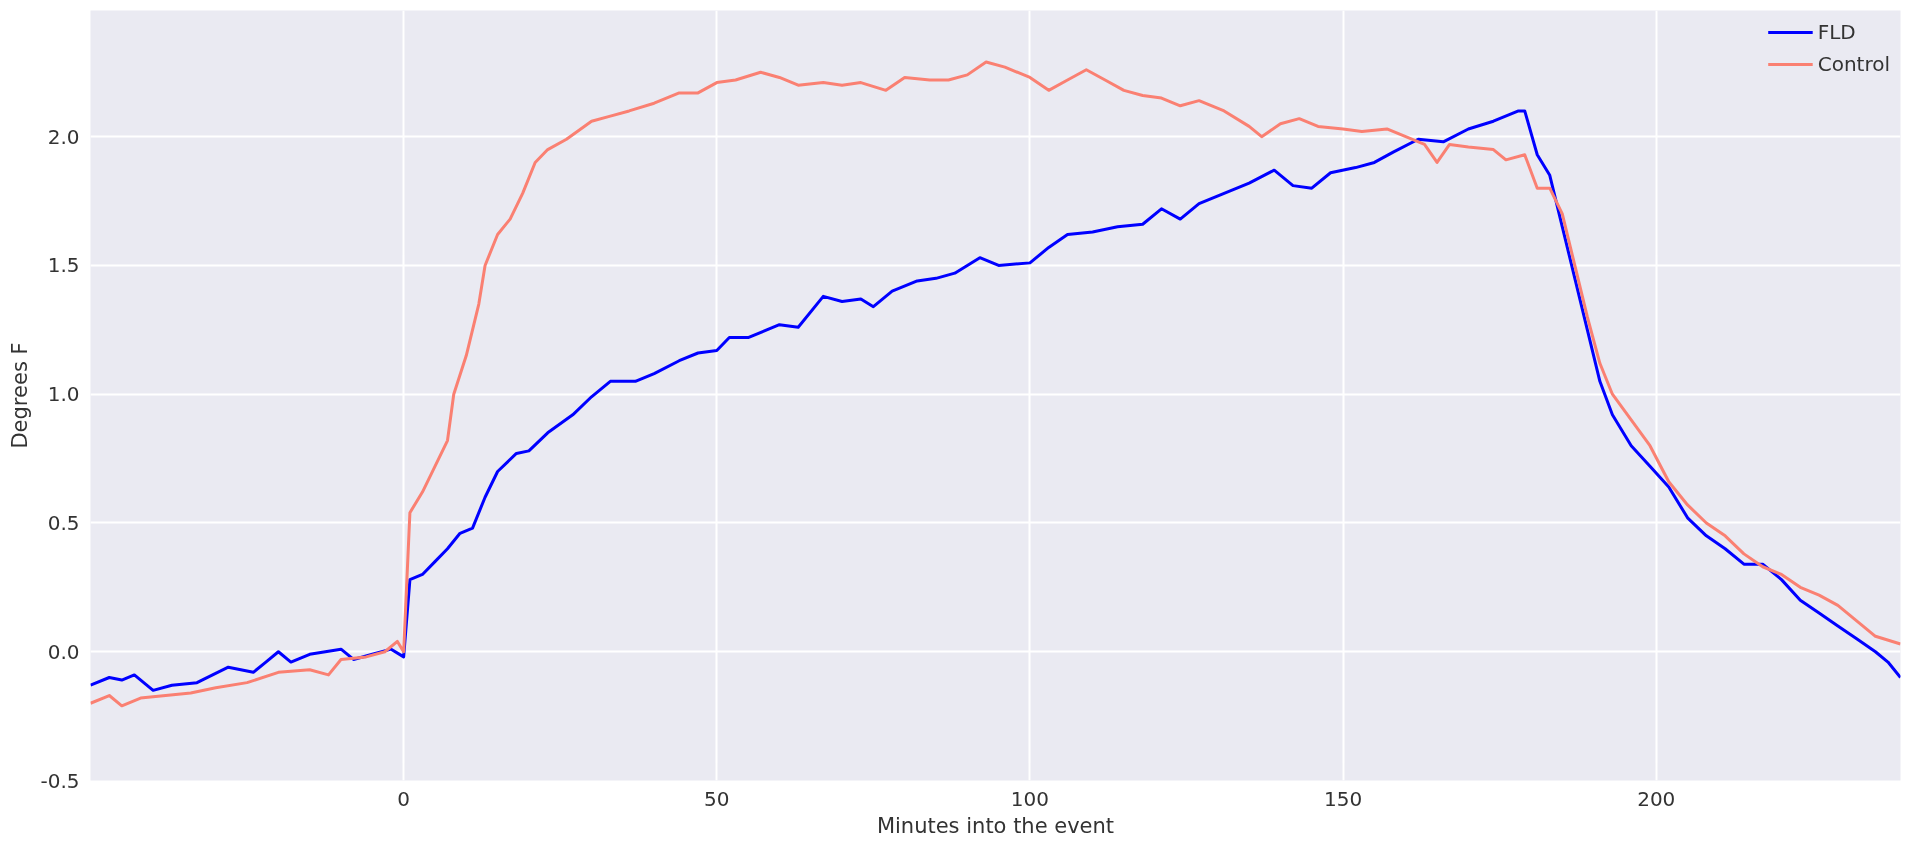 The image size is (1929, 868). I want to click on x-tick-label: 200, so click(1656, 798).